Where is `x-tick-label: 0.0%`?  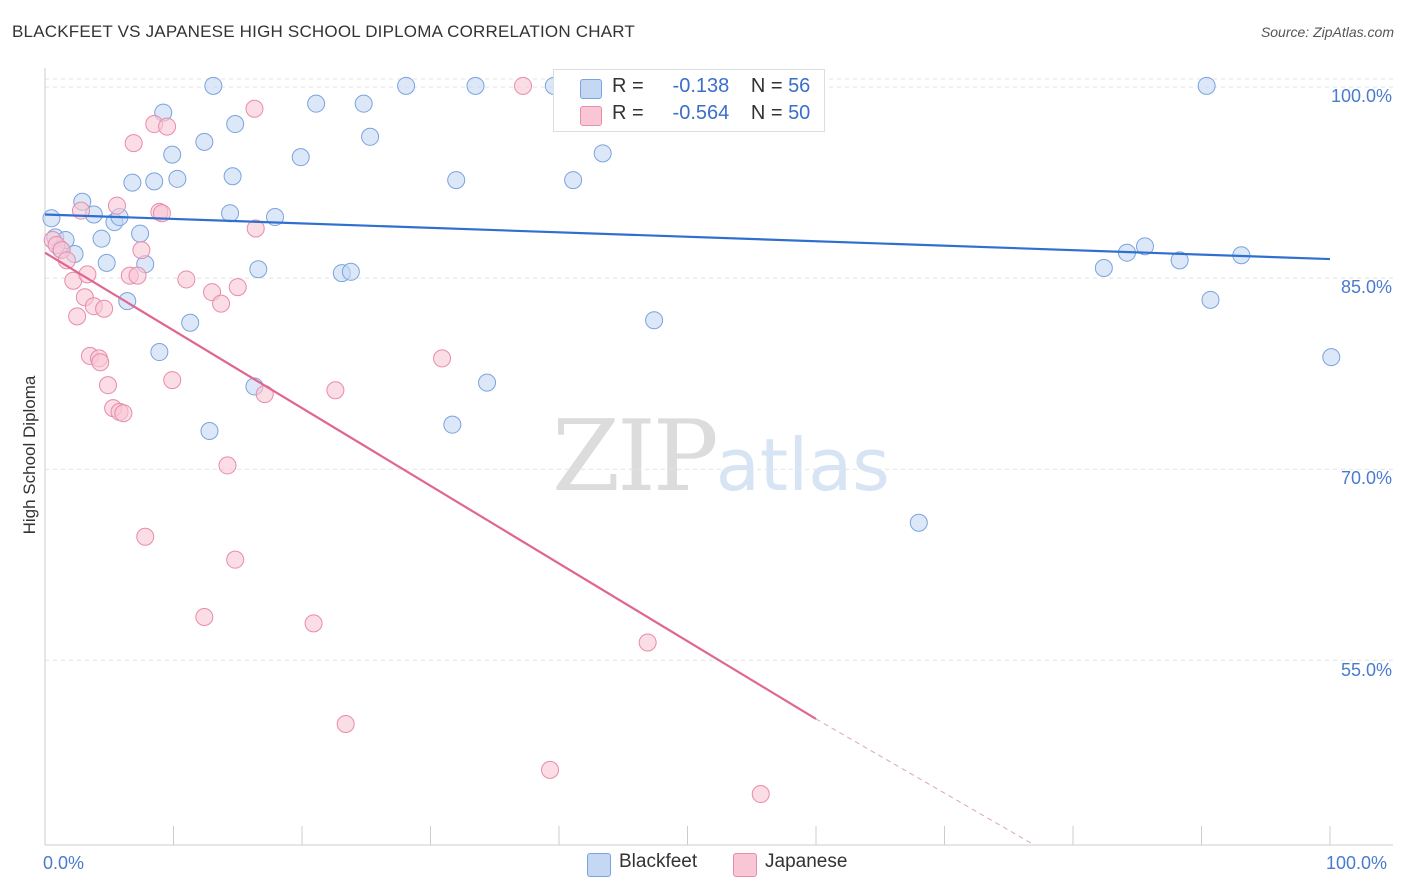 x-tick-label: 0.0% is located at coordinates (64, 863).